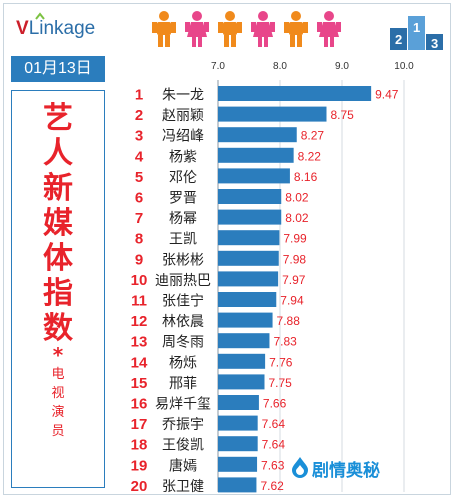  What do you see at coordinates (295, 239) in the screenshot?
I see `value-label: 7.99` at bounding box center [295, 239].